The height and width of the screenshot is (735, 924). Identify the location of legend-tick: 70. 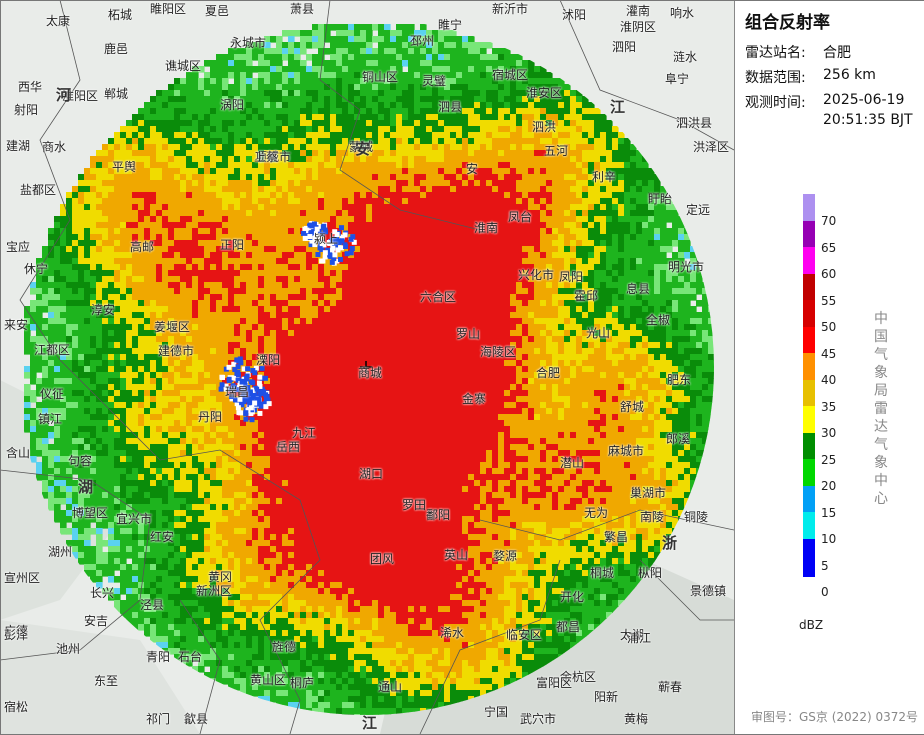
(828, 221).